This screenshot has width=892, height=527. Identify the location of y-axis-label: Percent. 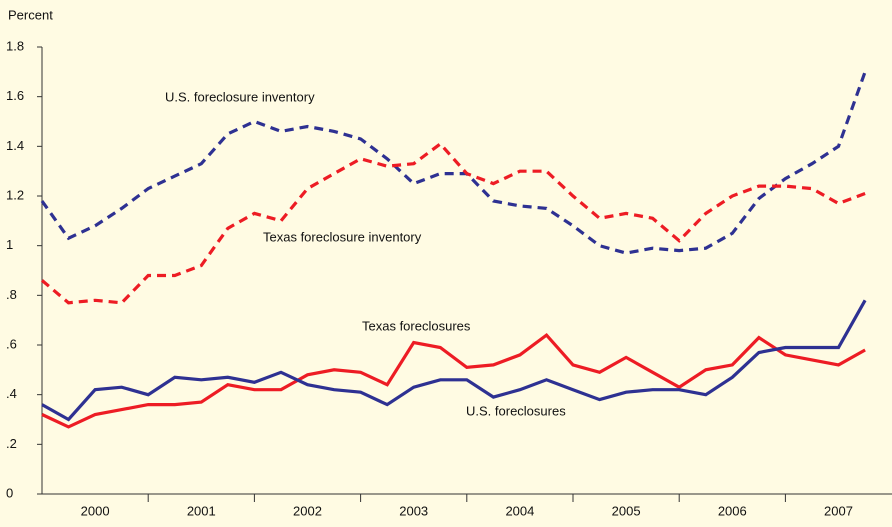
(30, 14).